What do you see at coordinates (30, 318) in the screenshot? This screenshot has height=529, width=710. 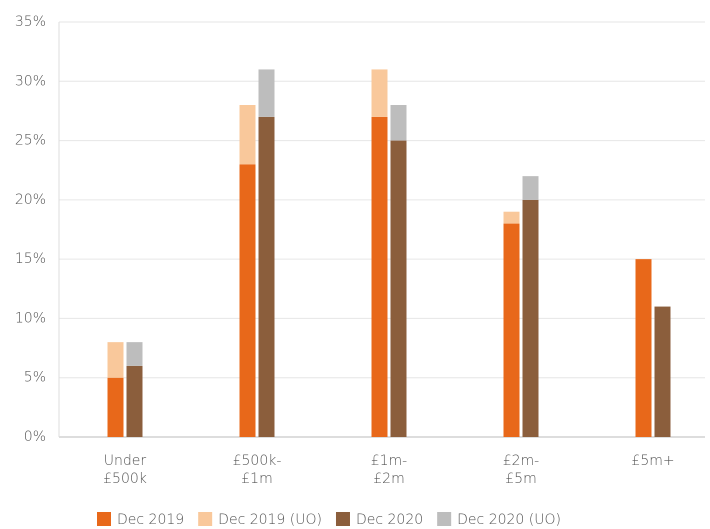 I see `y-tick-label: 10%` at bounding box center [30, 318].